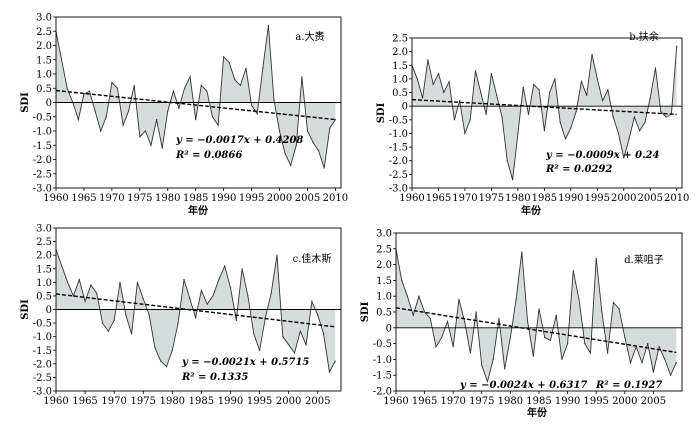  What do you see at coordinates (384, 234) in the screenshot?
I see `y-tick-label: 3.0` at bounding box center [384, 234].